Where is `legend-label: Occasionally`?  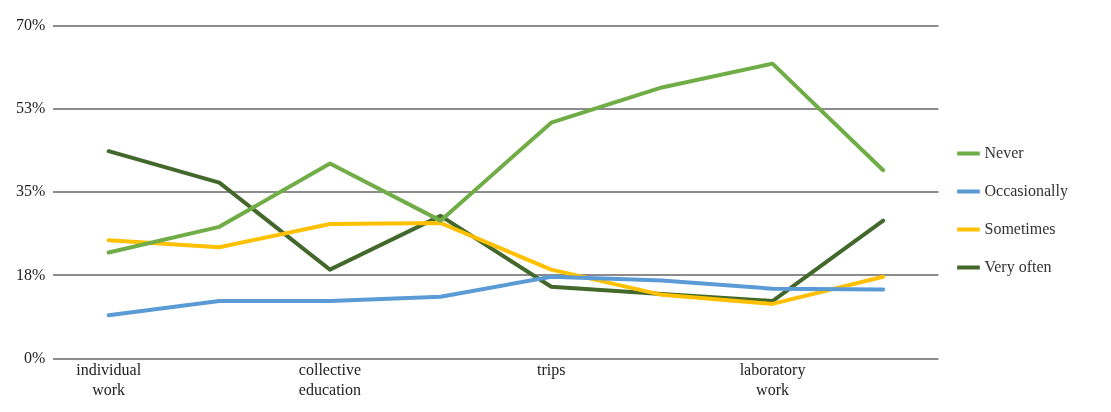 legend-label: Occasionally is located at coordinates (1026, 190).